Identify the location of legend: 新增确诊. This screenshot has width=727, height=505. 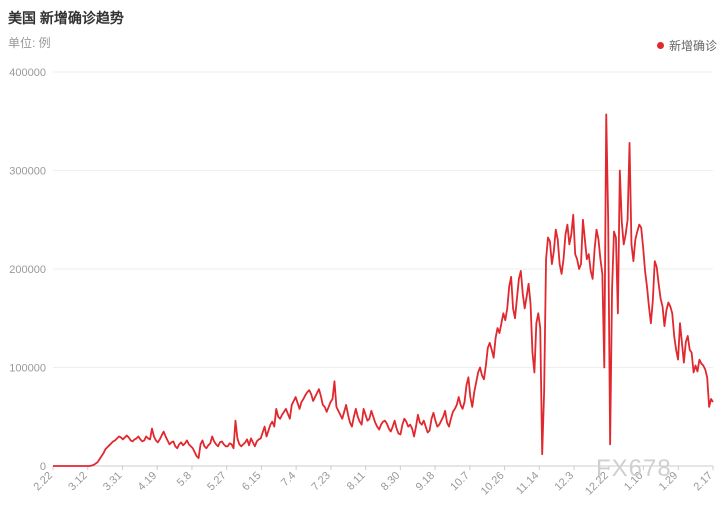
(686, 45).